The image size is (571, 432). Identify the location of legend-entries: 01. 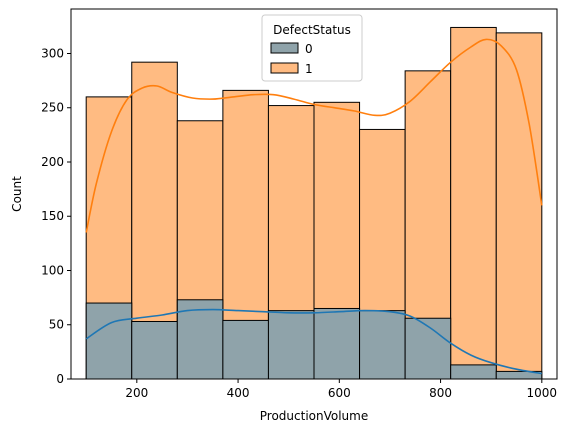
(291, 59).